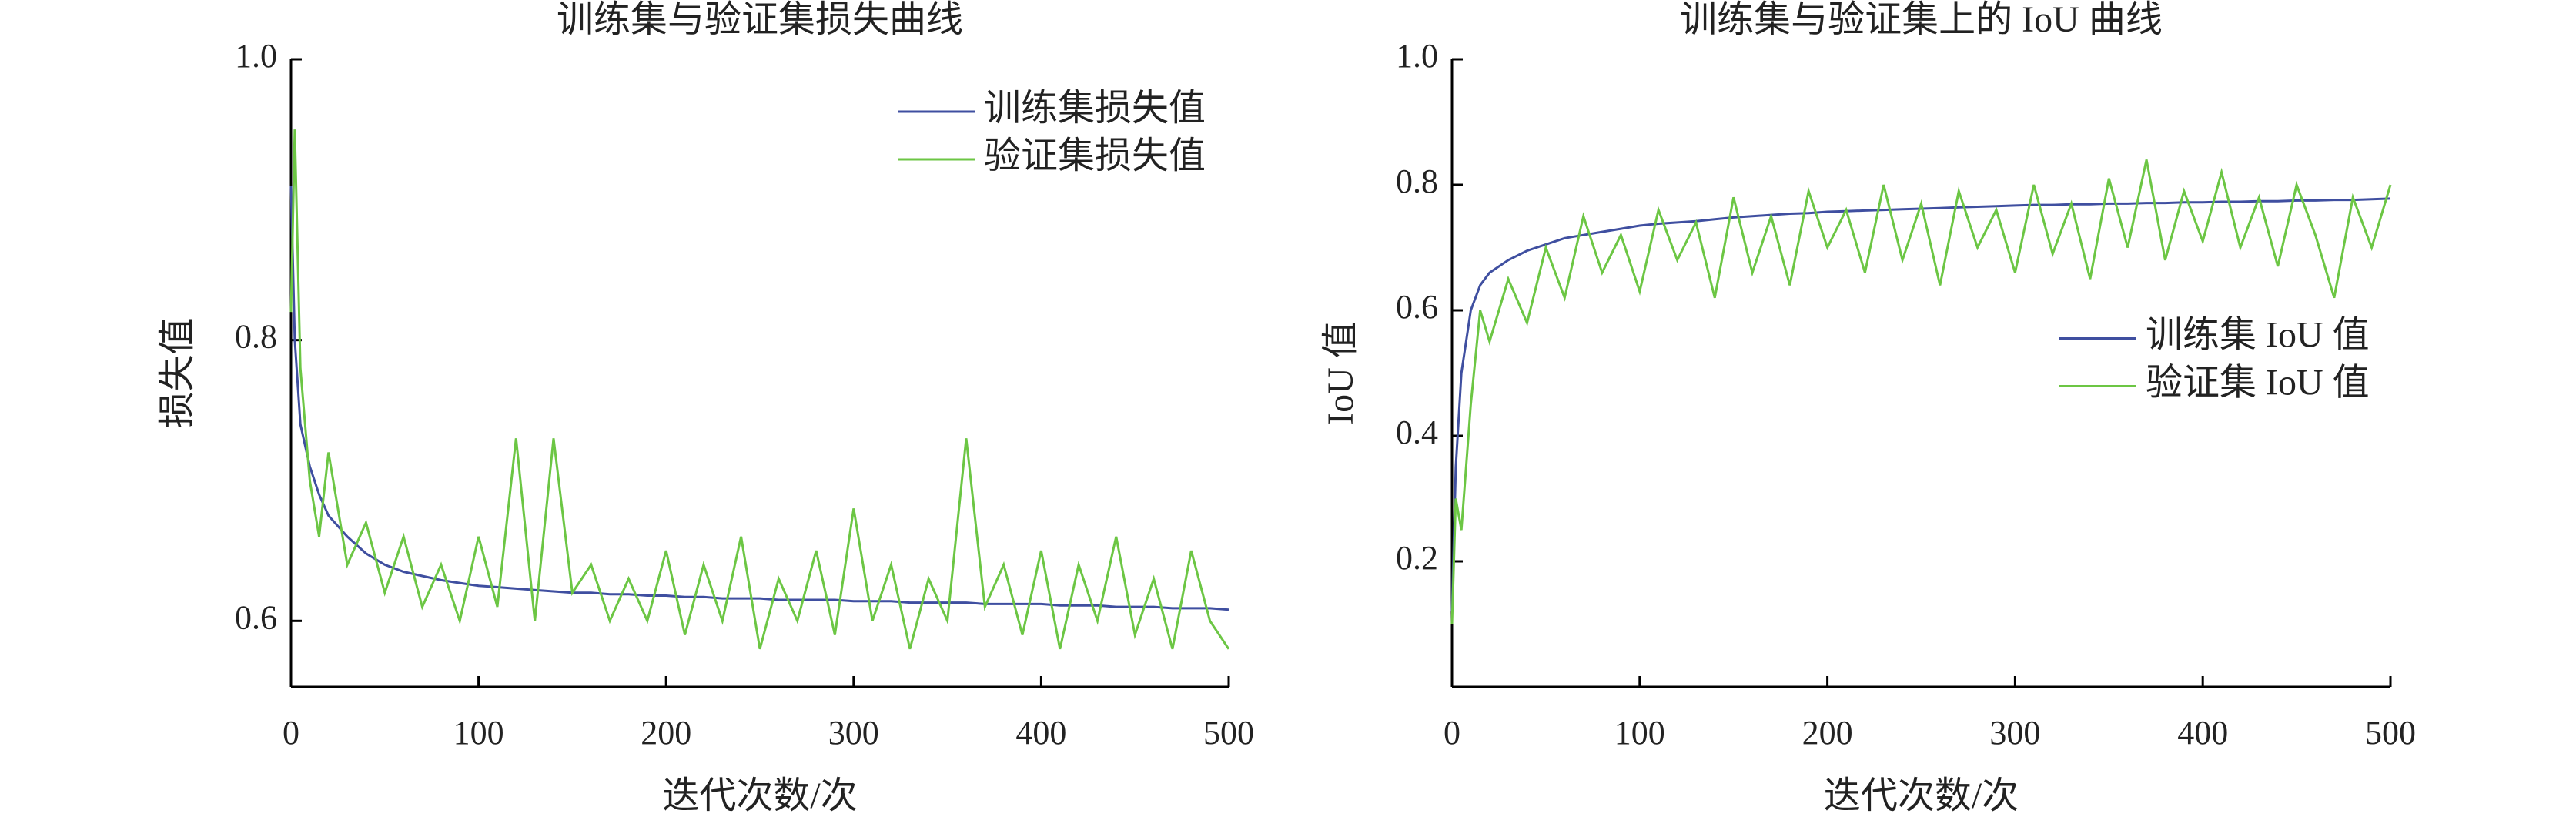 The width and height of the screenshot is (2576, 827). Describe the element at coordinates (1095, 156) in the screenshot. I see `legend-label: 验证集损失值` at that location.